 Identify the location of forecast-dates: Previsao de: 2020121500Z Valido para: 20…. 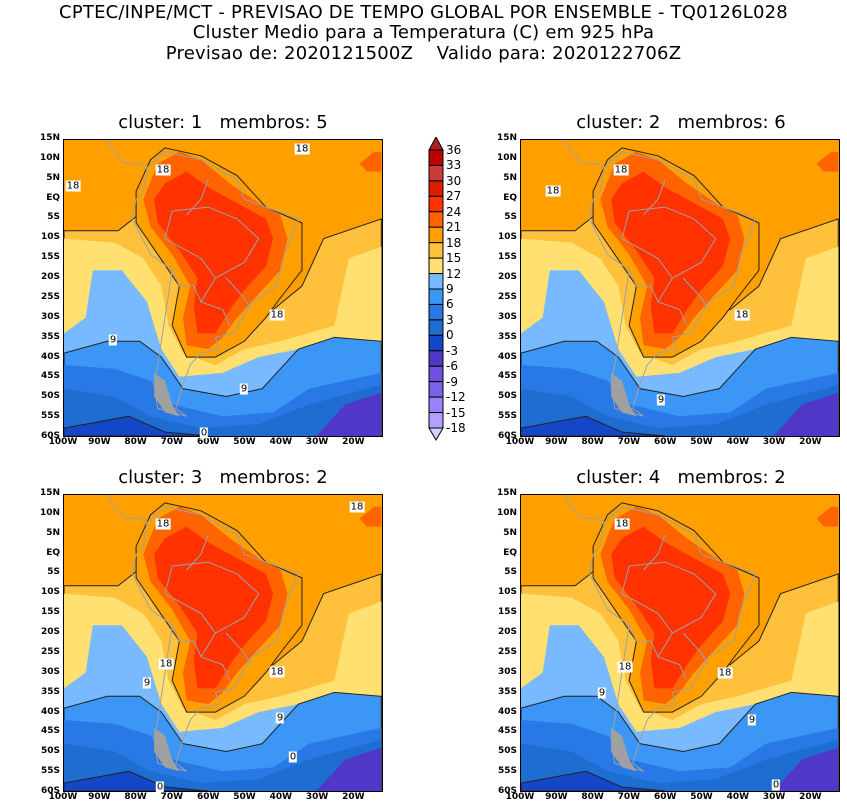
(423, 53).